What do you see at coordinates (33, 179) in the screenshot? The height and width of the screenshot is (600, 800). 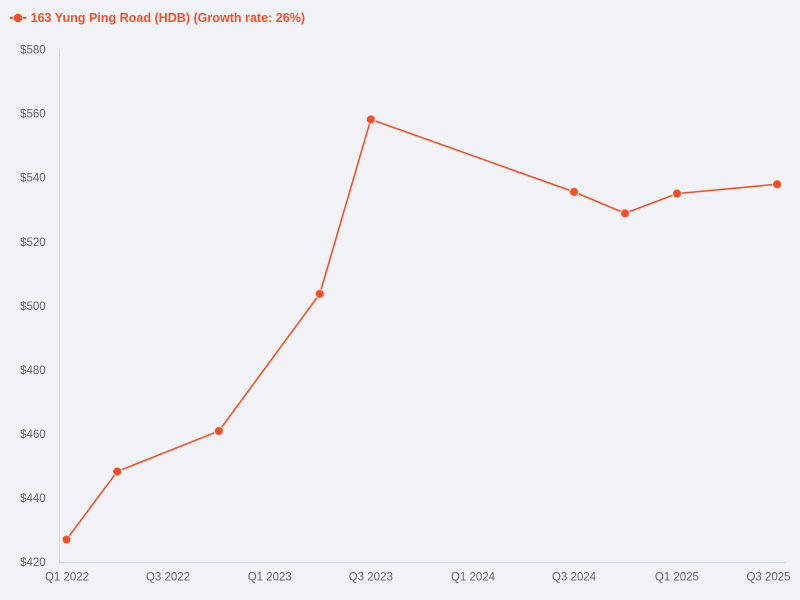 I see `svg-text: $540` at bounding box center [33, 179].